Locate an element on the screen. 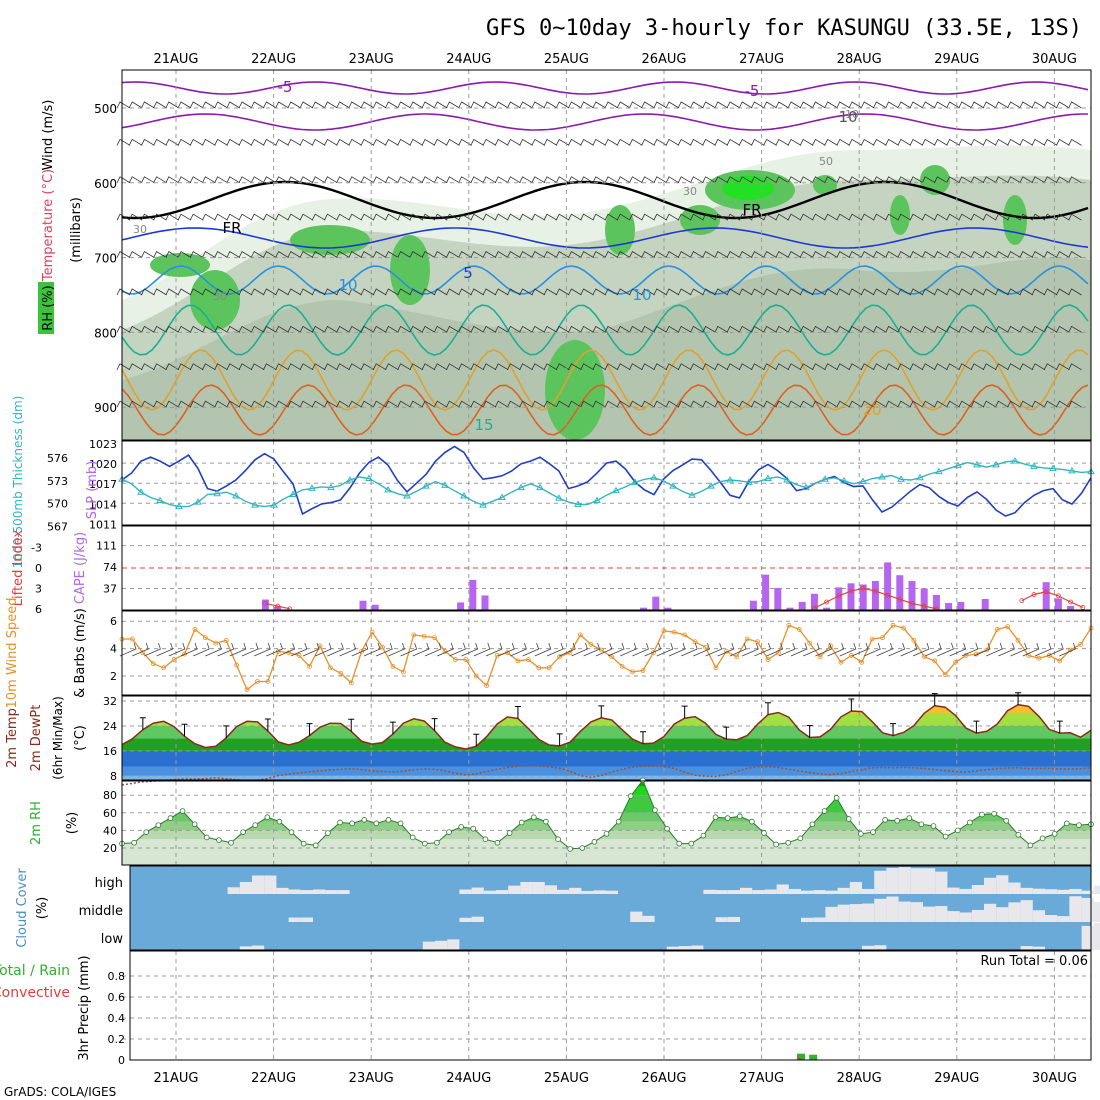  bottom-date-label: 28AUG is located at coordinates (859, 1078).